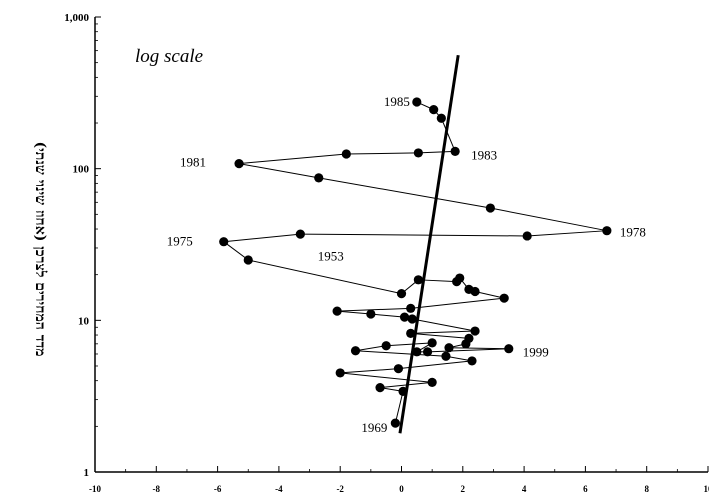  Describe the element at coordinates (585, 489) in the screenshot. I see `x-tick-label: 6` at that location.